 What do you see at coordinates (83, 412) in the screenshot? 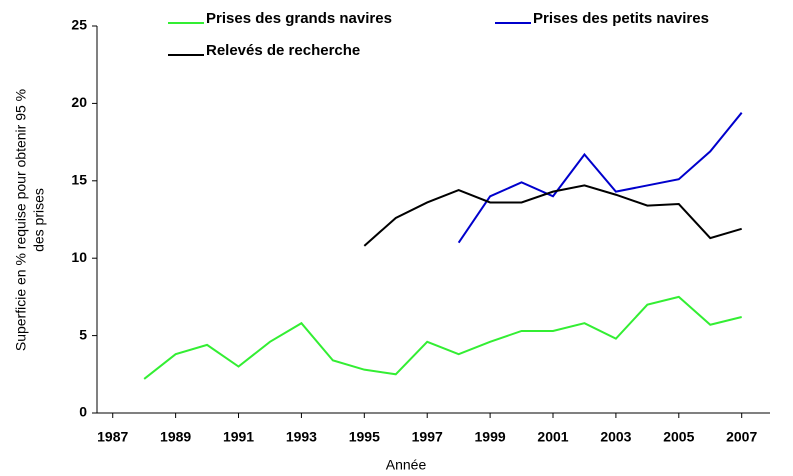
I see `y-tick-label: 0` at bounding box center [83, 412].